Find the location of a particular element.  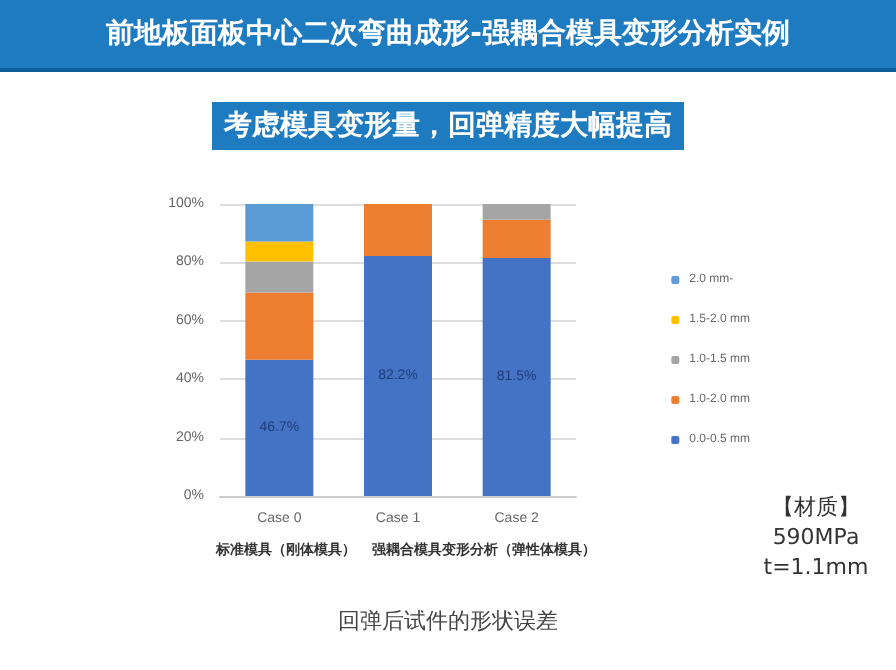

text: 【材质】 590MPa t=1.1mm is located at coordinates (816, 537).